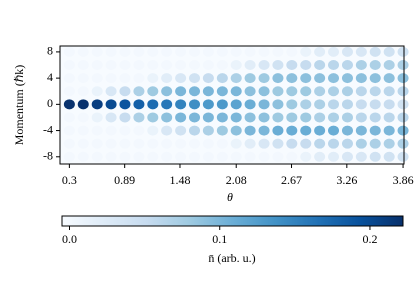 The image size is (415, 281). I want to click on colorbar-label: n̄ (arb. u.), so click(231, 258).